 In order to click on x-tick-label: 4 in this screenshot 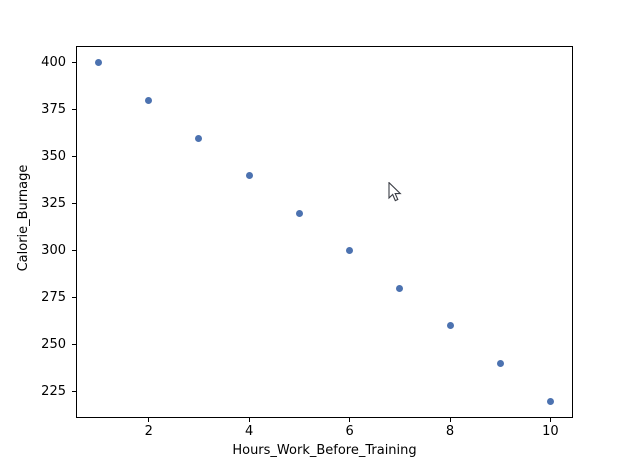, I will do `click(249, 431)`.